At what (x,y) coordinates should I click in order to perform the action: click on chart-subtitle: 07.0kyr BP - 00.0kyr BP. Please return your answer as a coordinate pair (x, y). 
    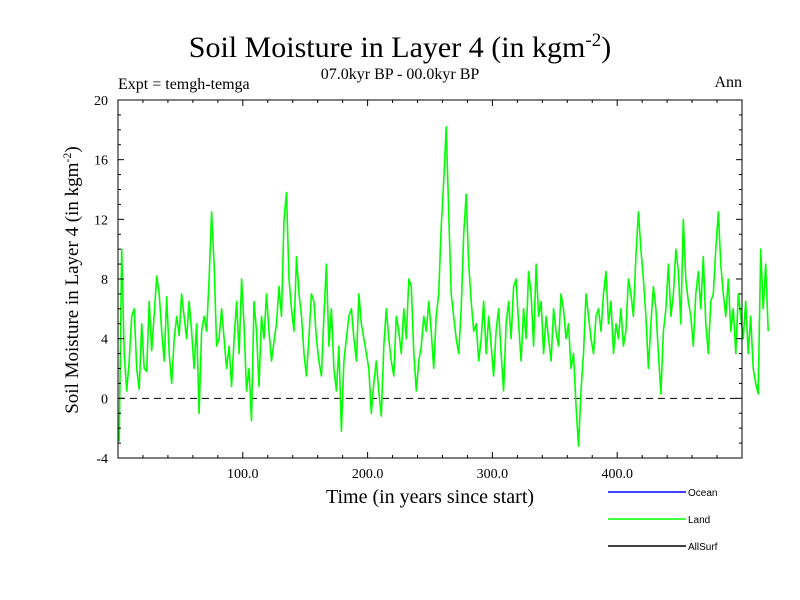
    Looking at the image, I should click on (400, 74).